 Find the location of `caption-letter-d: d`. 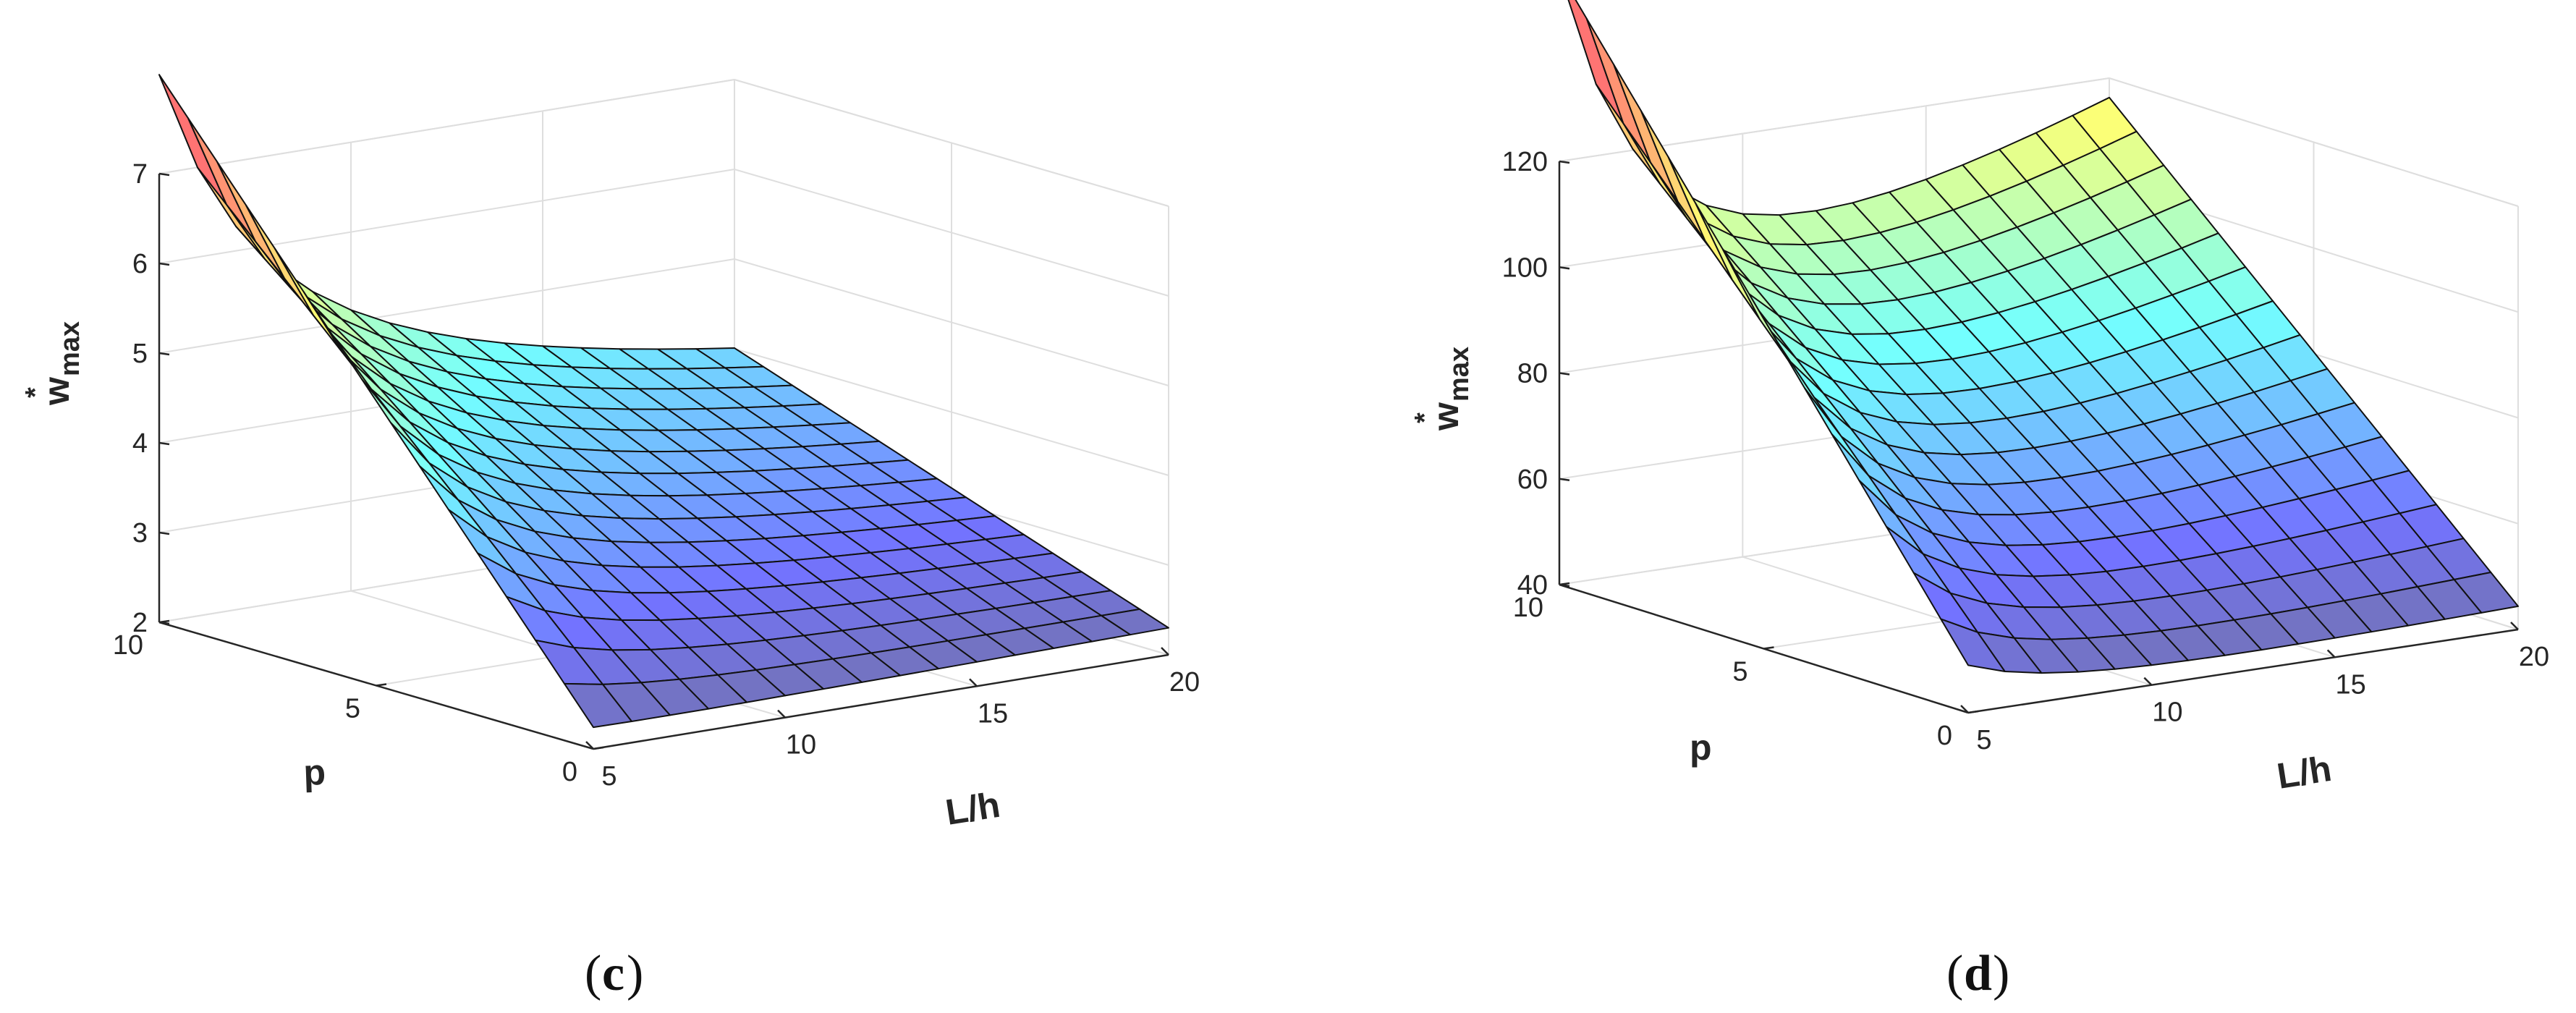

caption-letter-d: d is located at coordinates (1978, 974).